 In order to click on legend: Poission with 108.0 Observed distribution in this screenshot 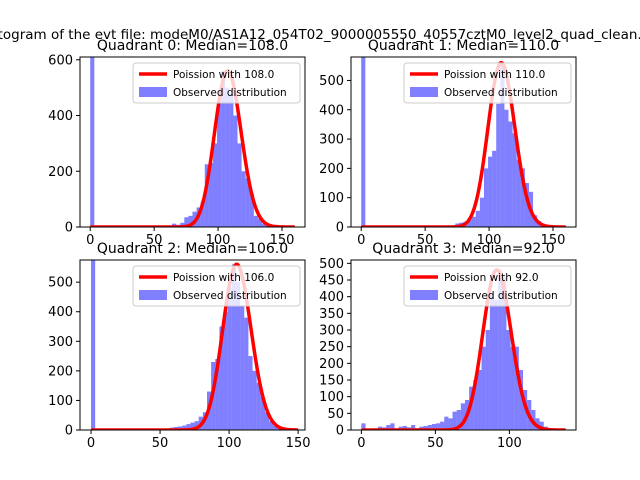, I will do `click(216, 83)`.